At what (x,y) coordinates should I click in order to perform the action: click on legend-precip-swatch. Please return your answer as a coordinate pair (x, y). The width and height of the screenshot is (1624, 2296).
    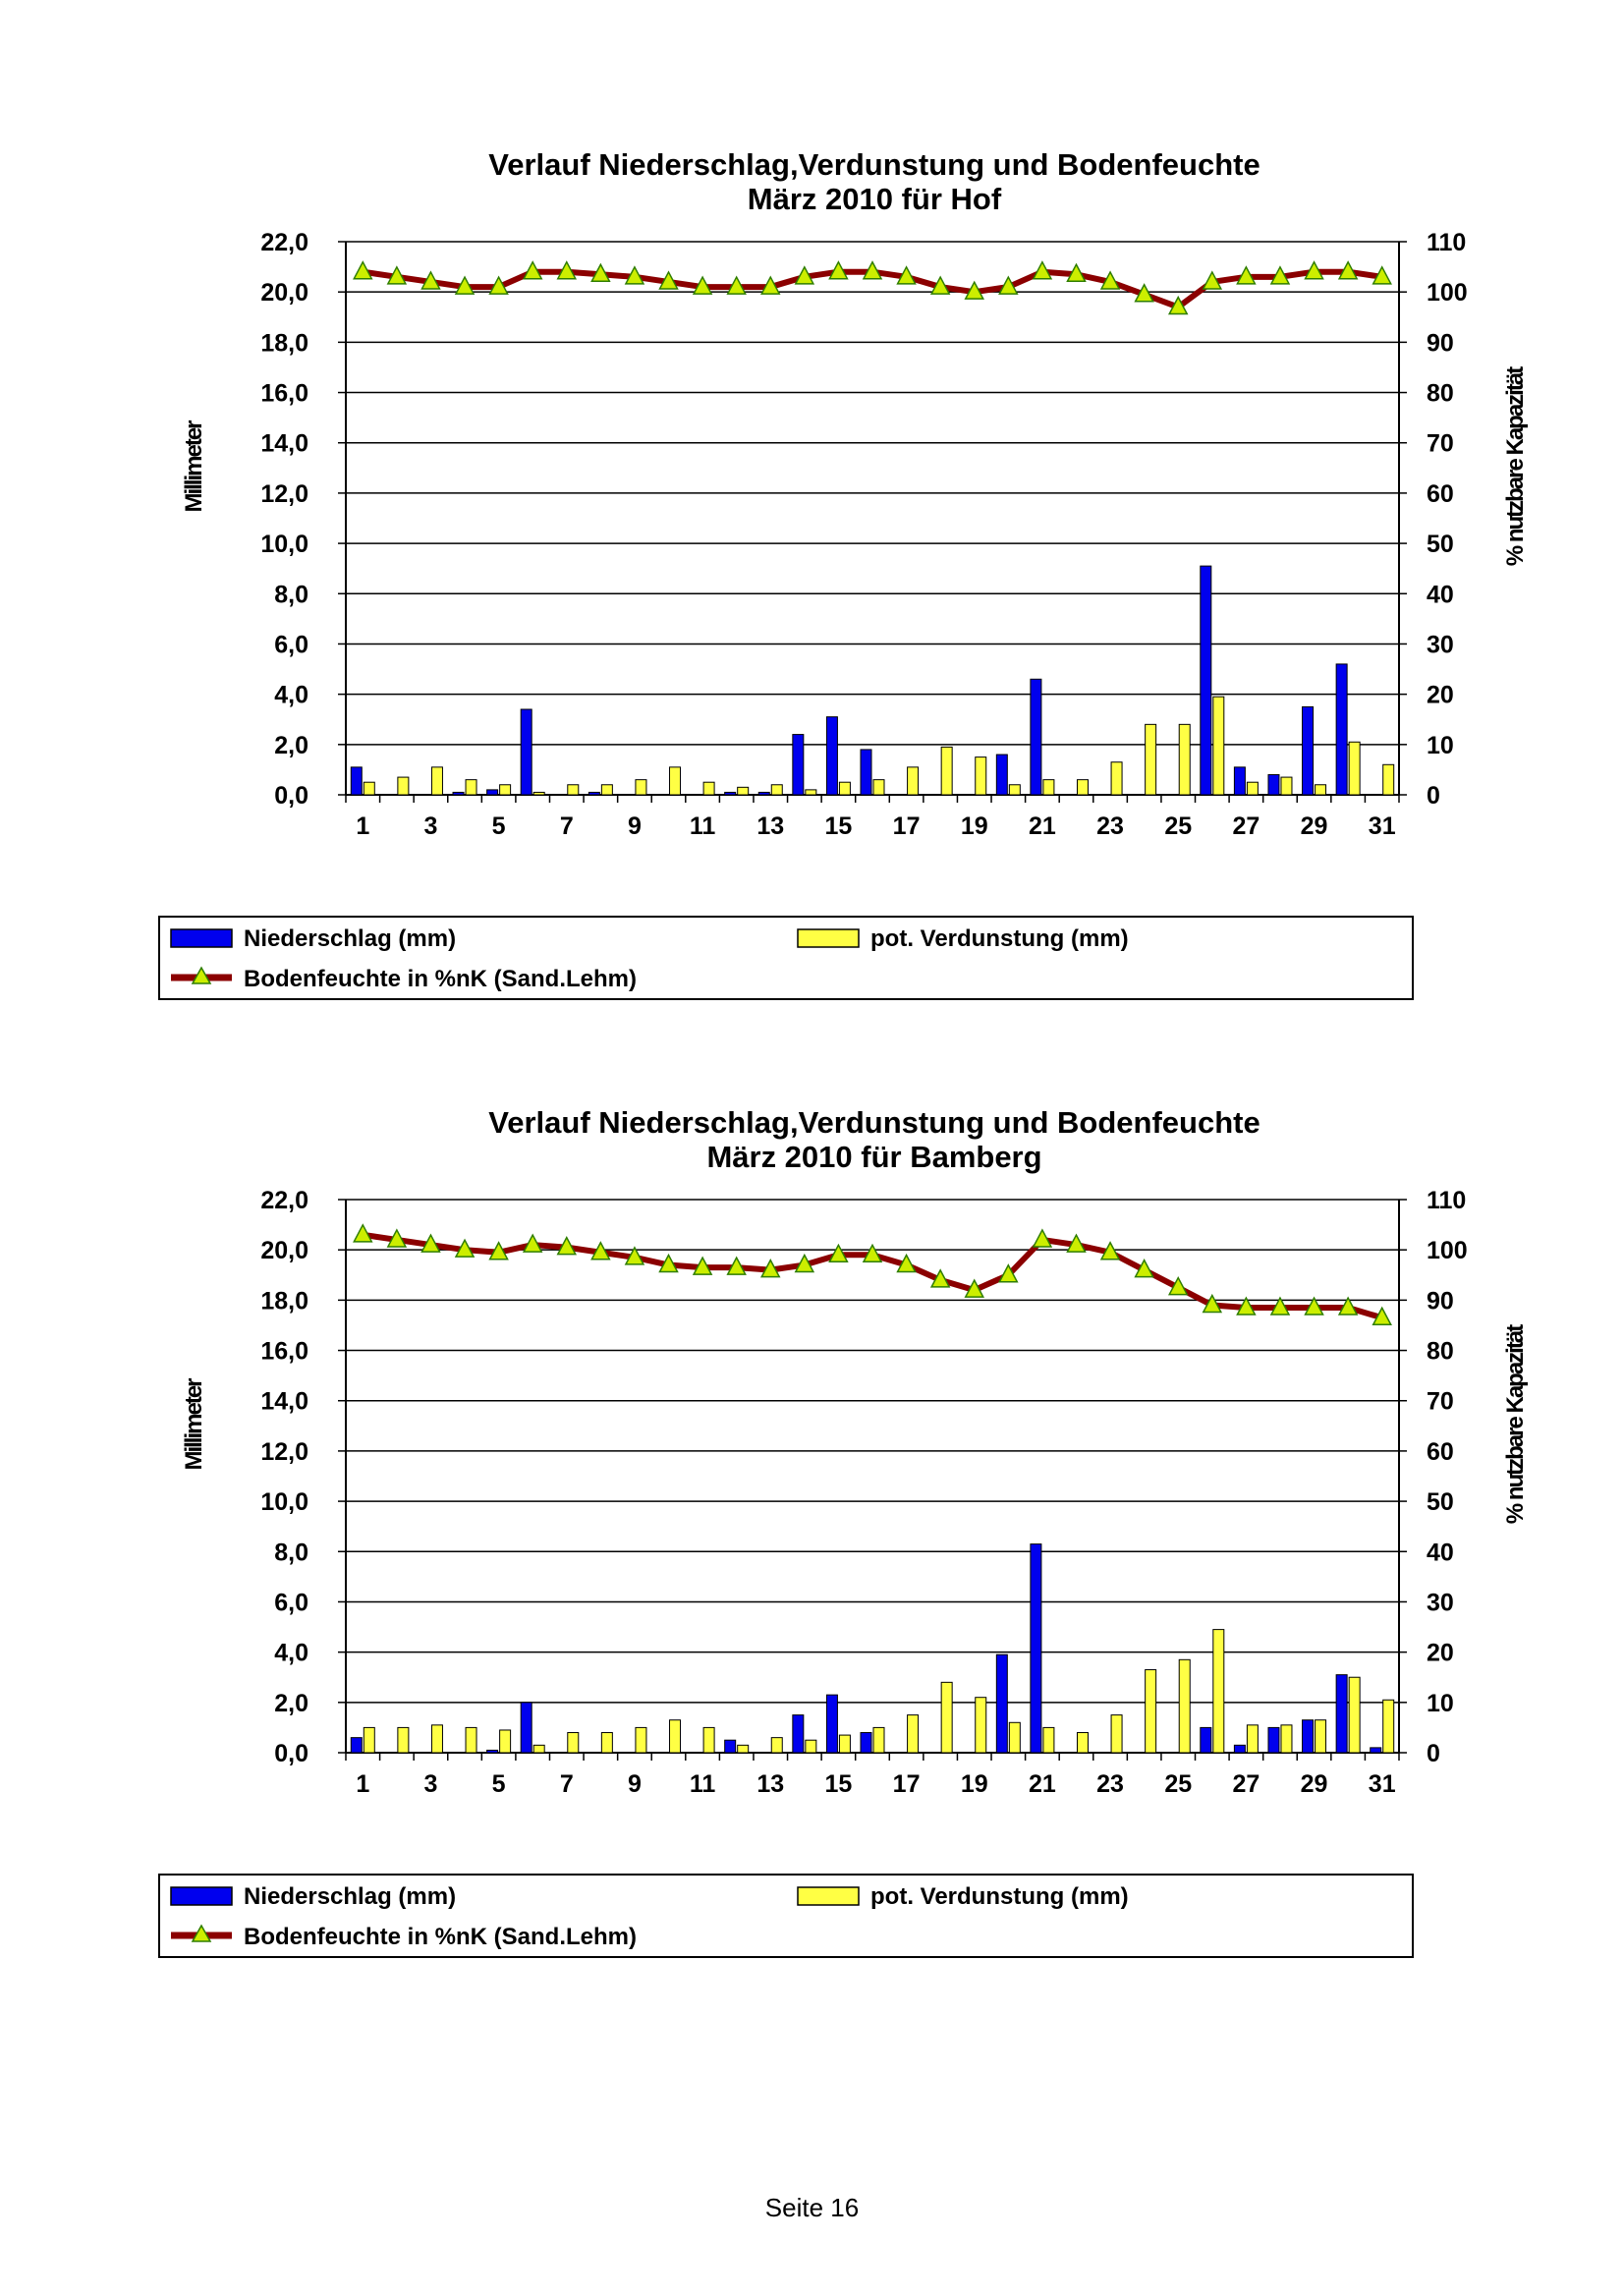
    Looking at the image, I should click on (201, 938).